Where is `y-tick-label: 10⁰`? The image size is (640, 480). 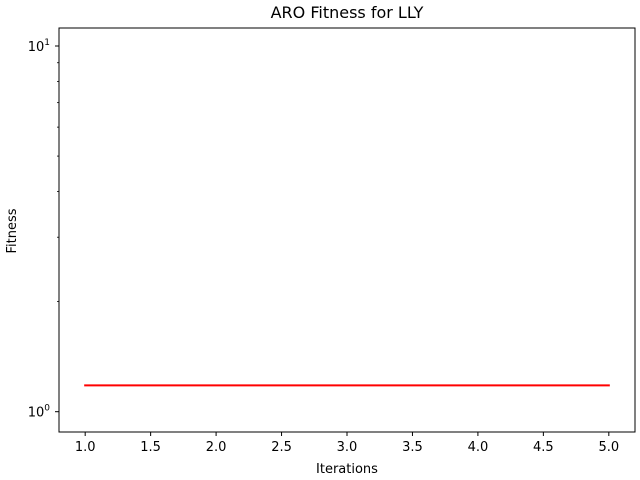
y-tick-label: 10⁰ is located at coordinates (39, 412).